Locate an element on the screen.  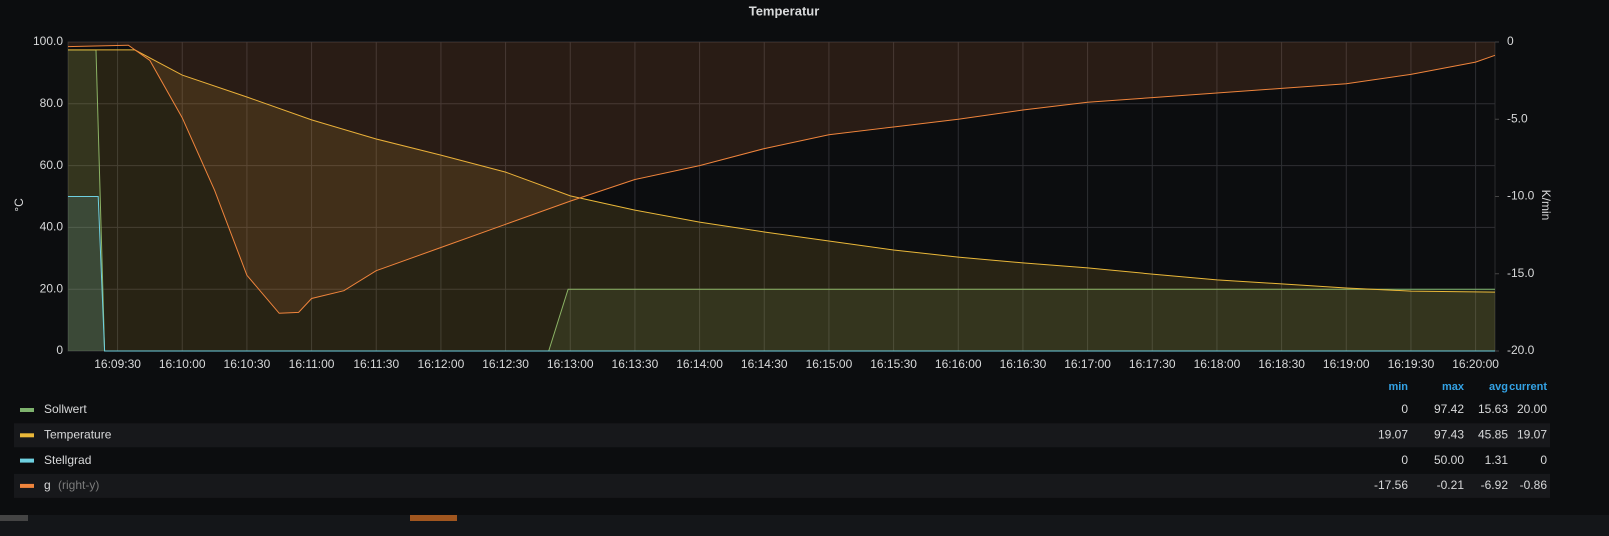
legend-header: min is located at coordinates (1398, 387).